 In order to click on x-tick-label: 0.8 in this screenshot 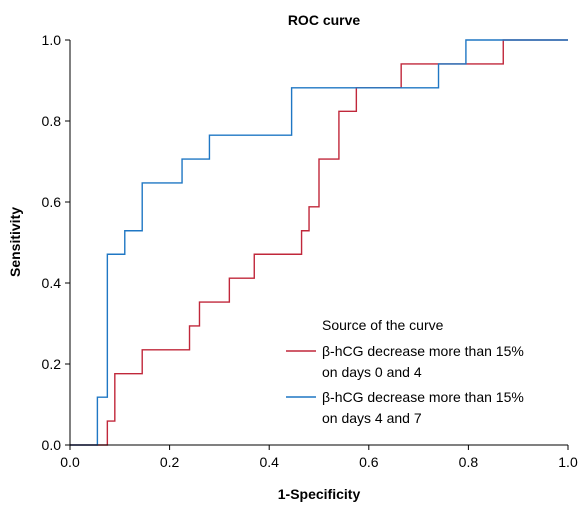, I will do `click(469, 462)`.